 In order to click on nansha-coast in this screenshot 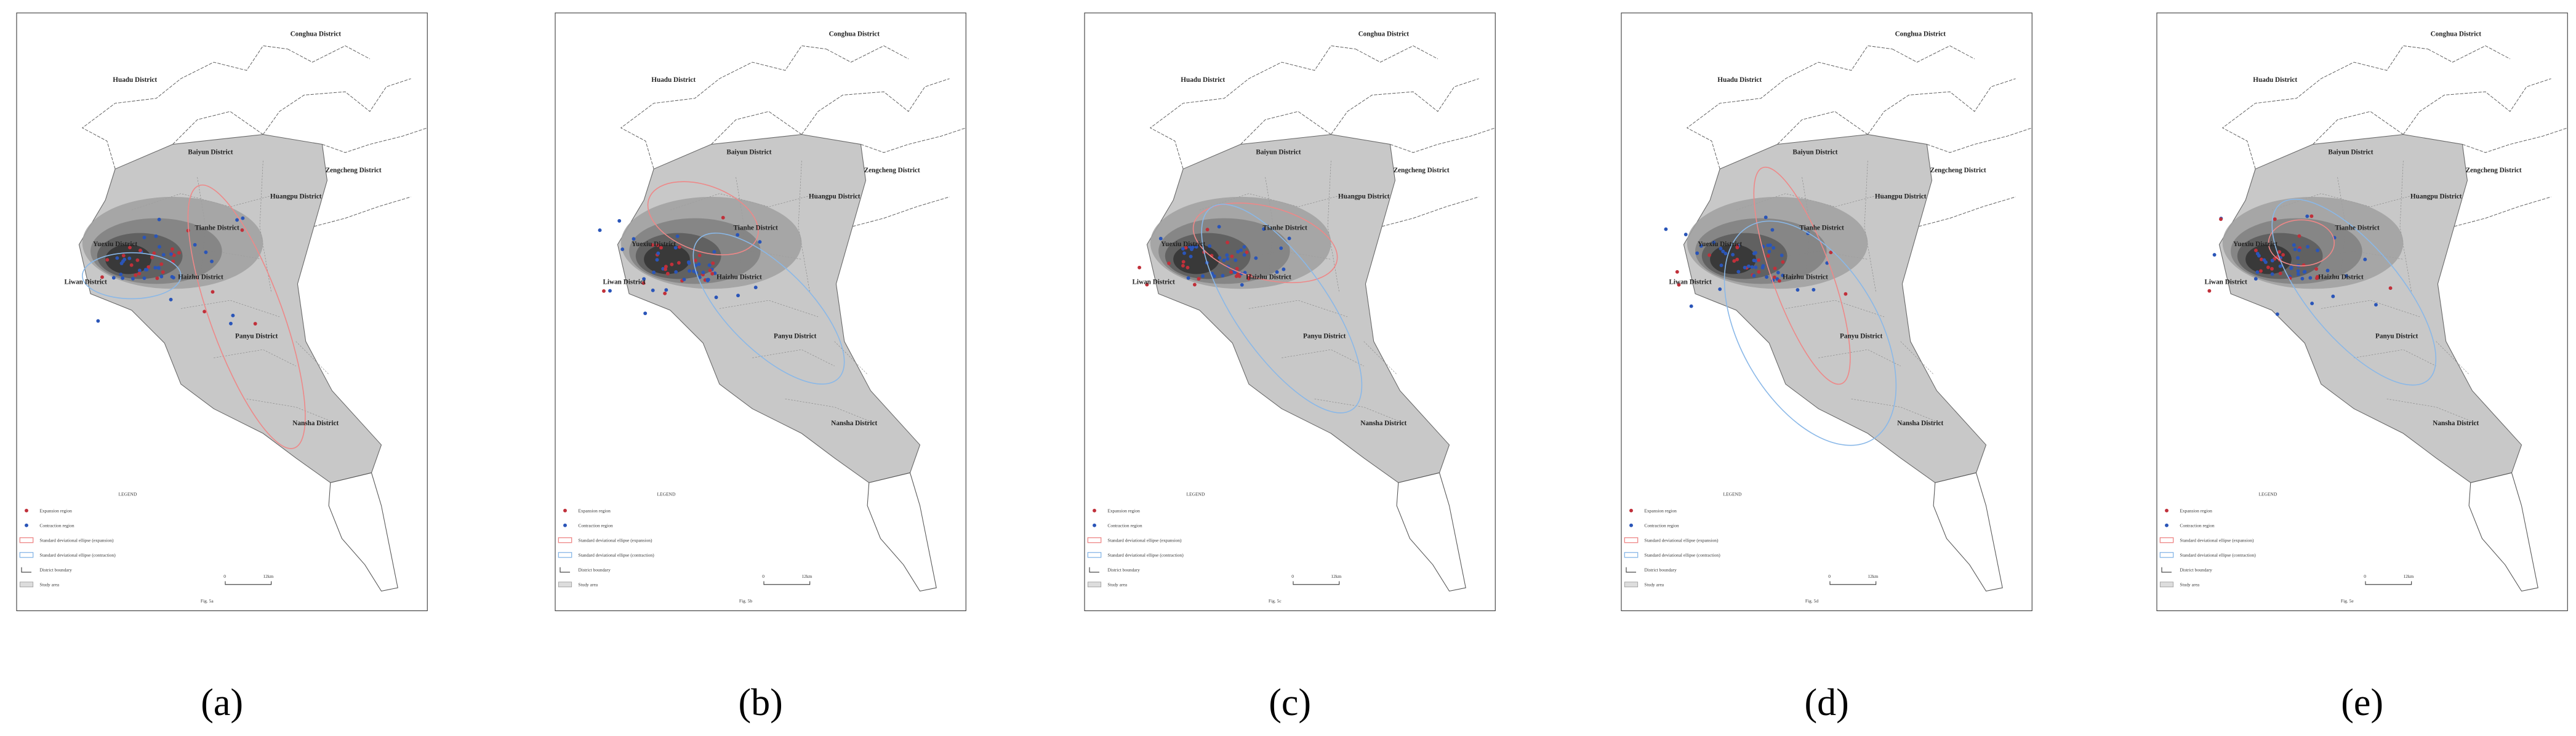, I will do `click(1431, 532)`.